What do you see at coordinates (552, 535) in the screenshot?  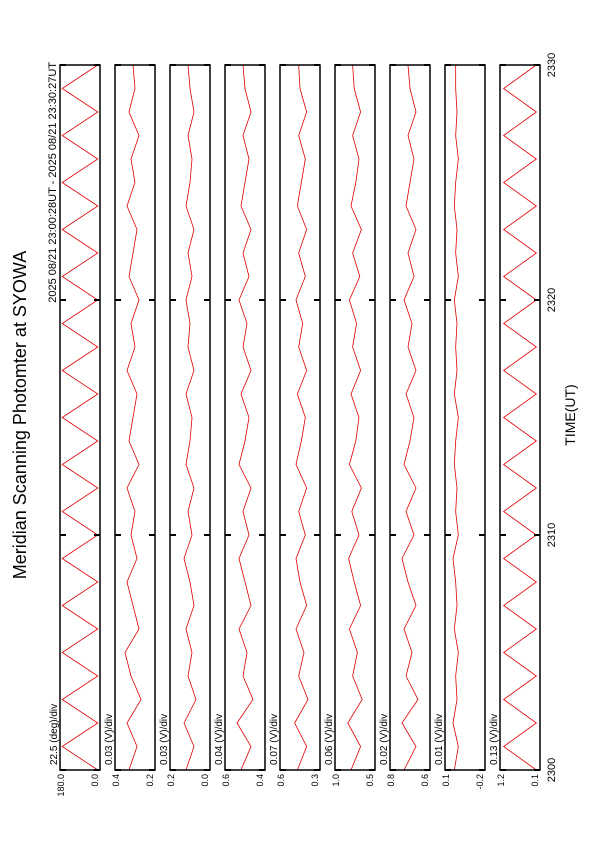 I see `x-tick-label: 2310` at bounding box center [552, 535].